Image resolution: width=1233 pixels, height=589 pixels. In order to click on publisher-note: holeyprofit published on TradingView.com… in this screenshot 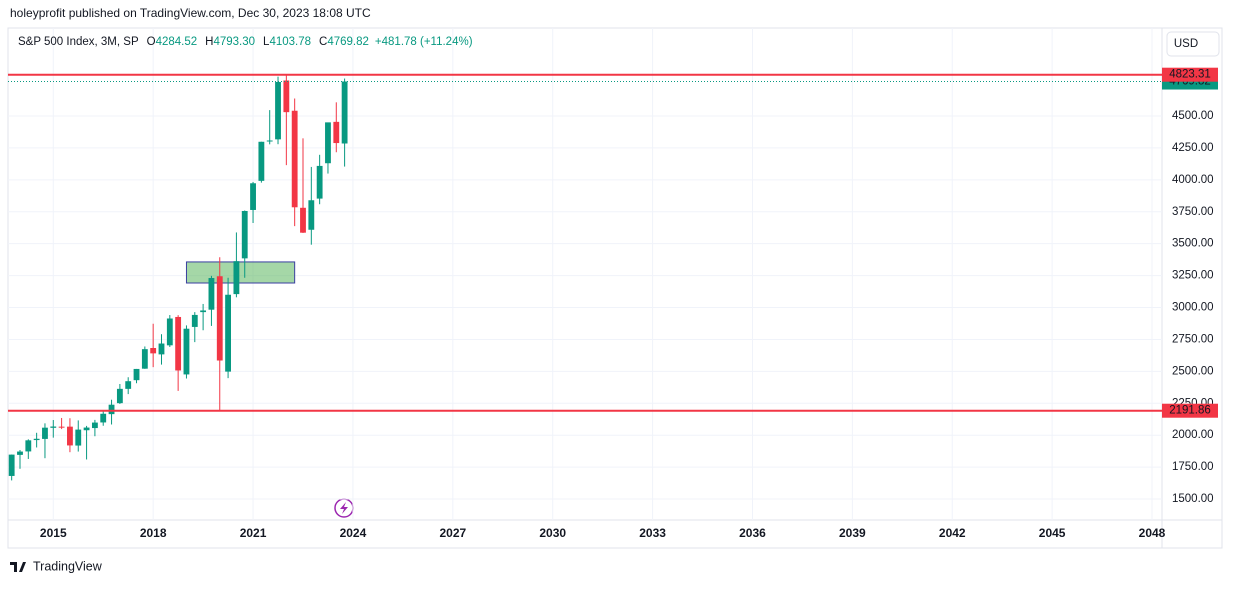, I will do `click(190, 13)`.